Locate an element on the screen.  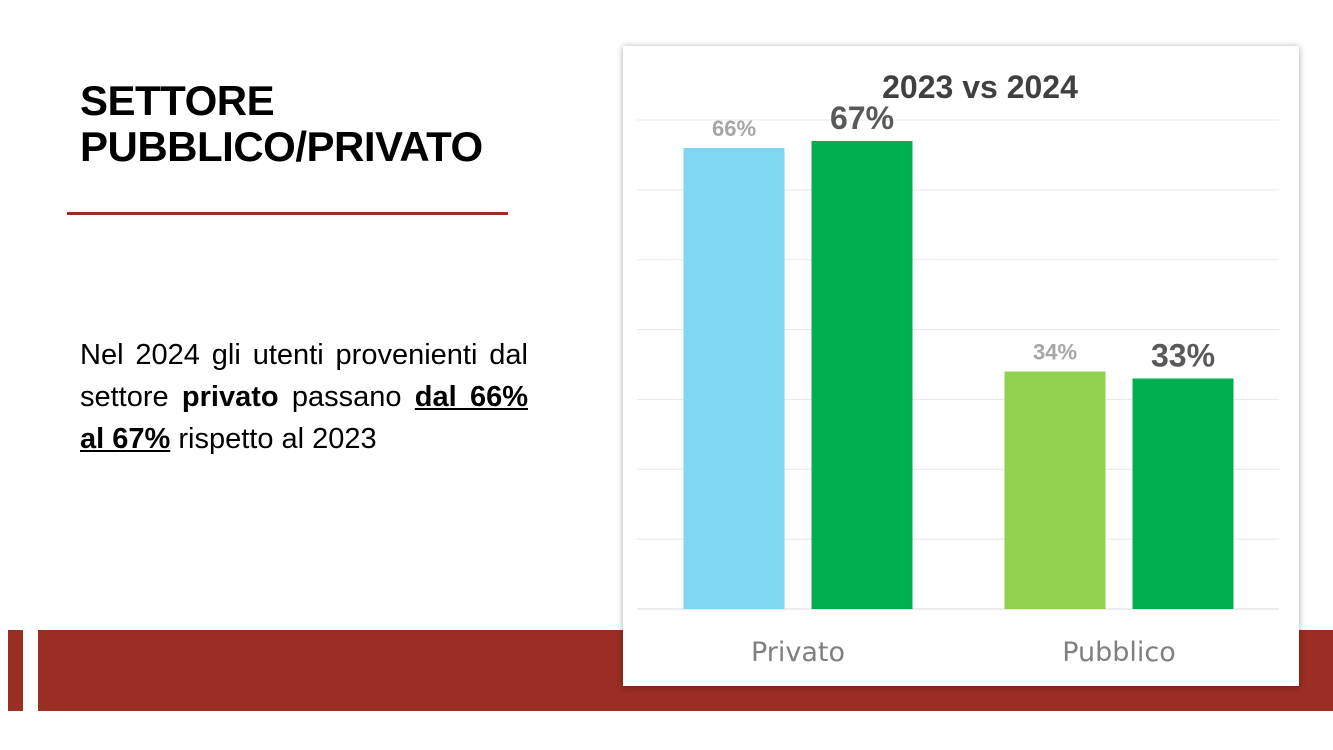
title-divider is located at coordinates (287, 213).